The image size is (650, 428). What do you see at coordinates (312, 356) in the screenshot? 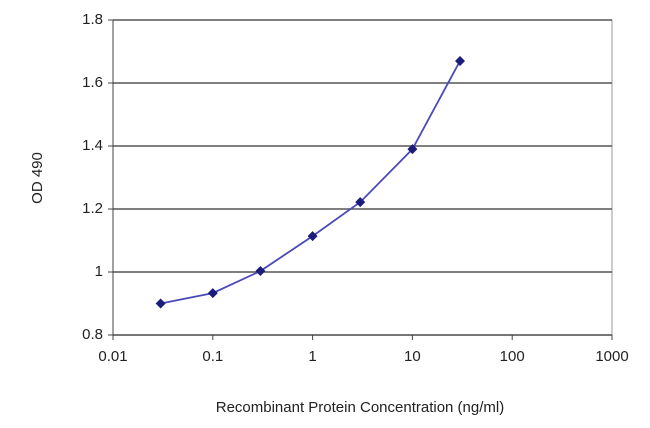
I see `x-tick-label: 1` at bounding box center [312, 356].